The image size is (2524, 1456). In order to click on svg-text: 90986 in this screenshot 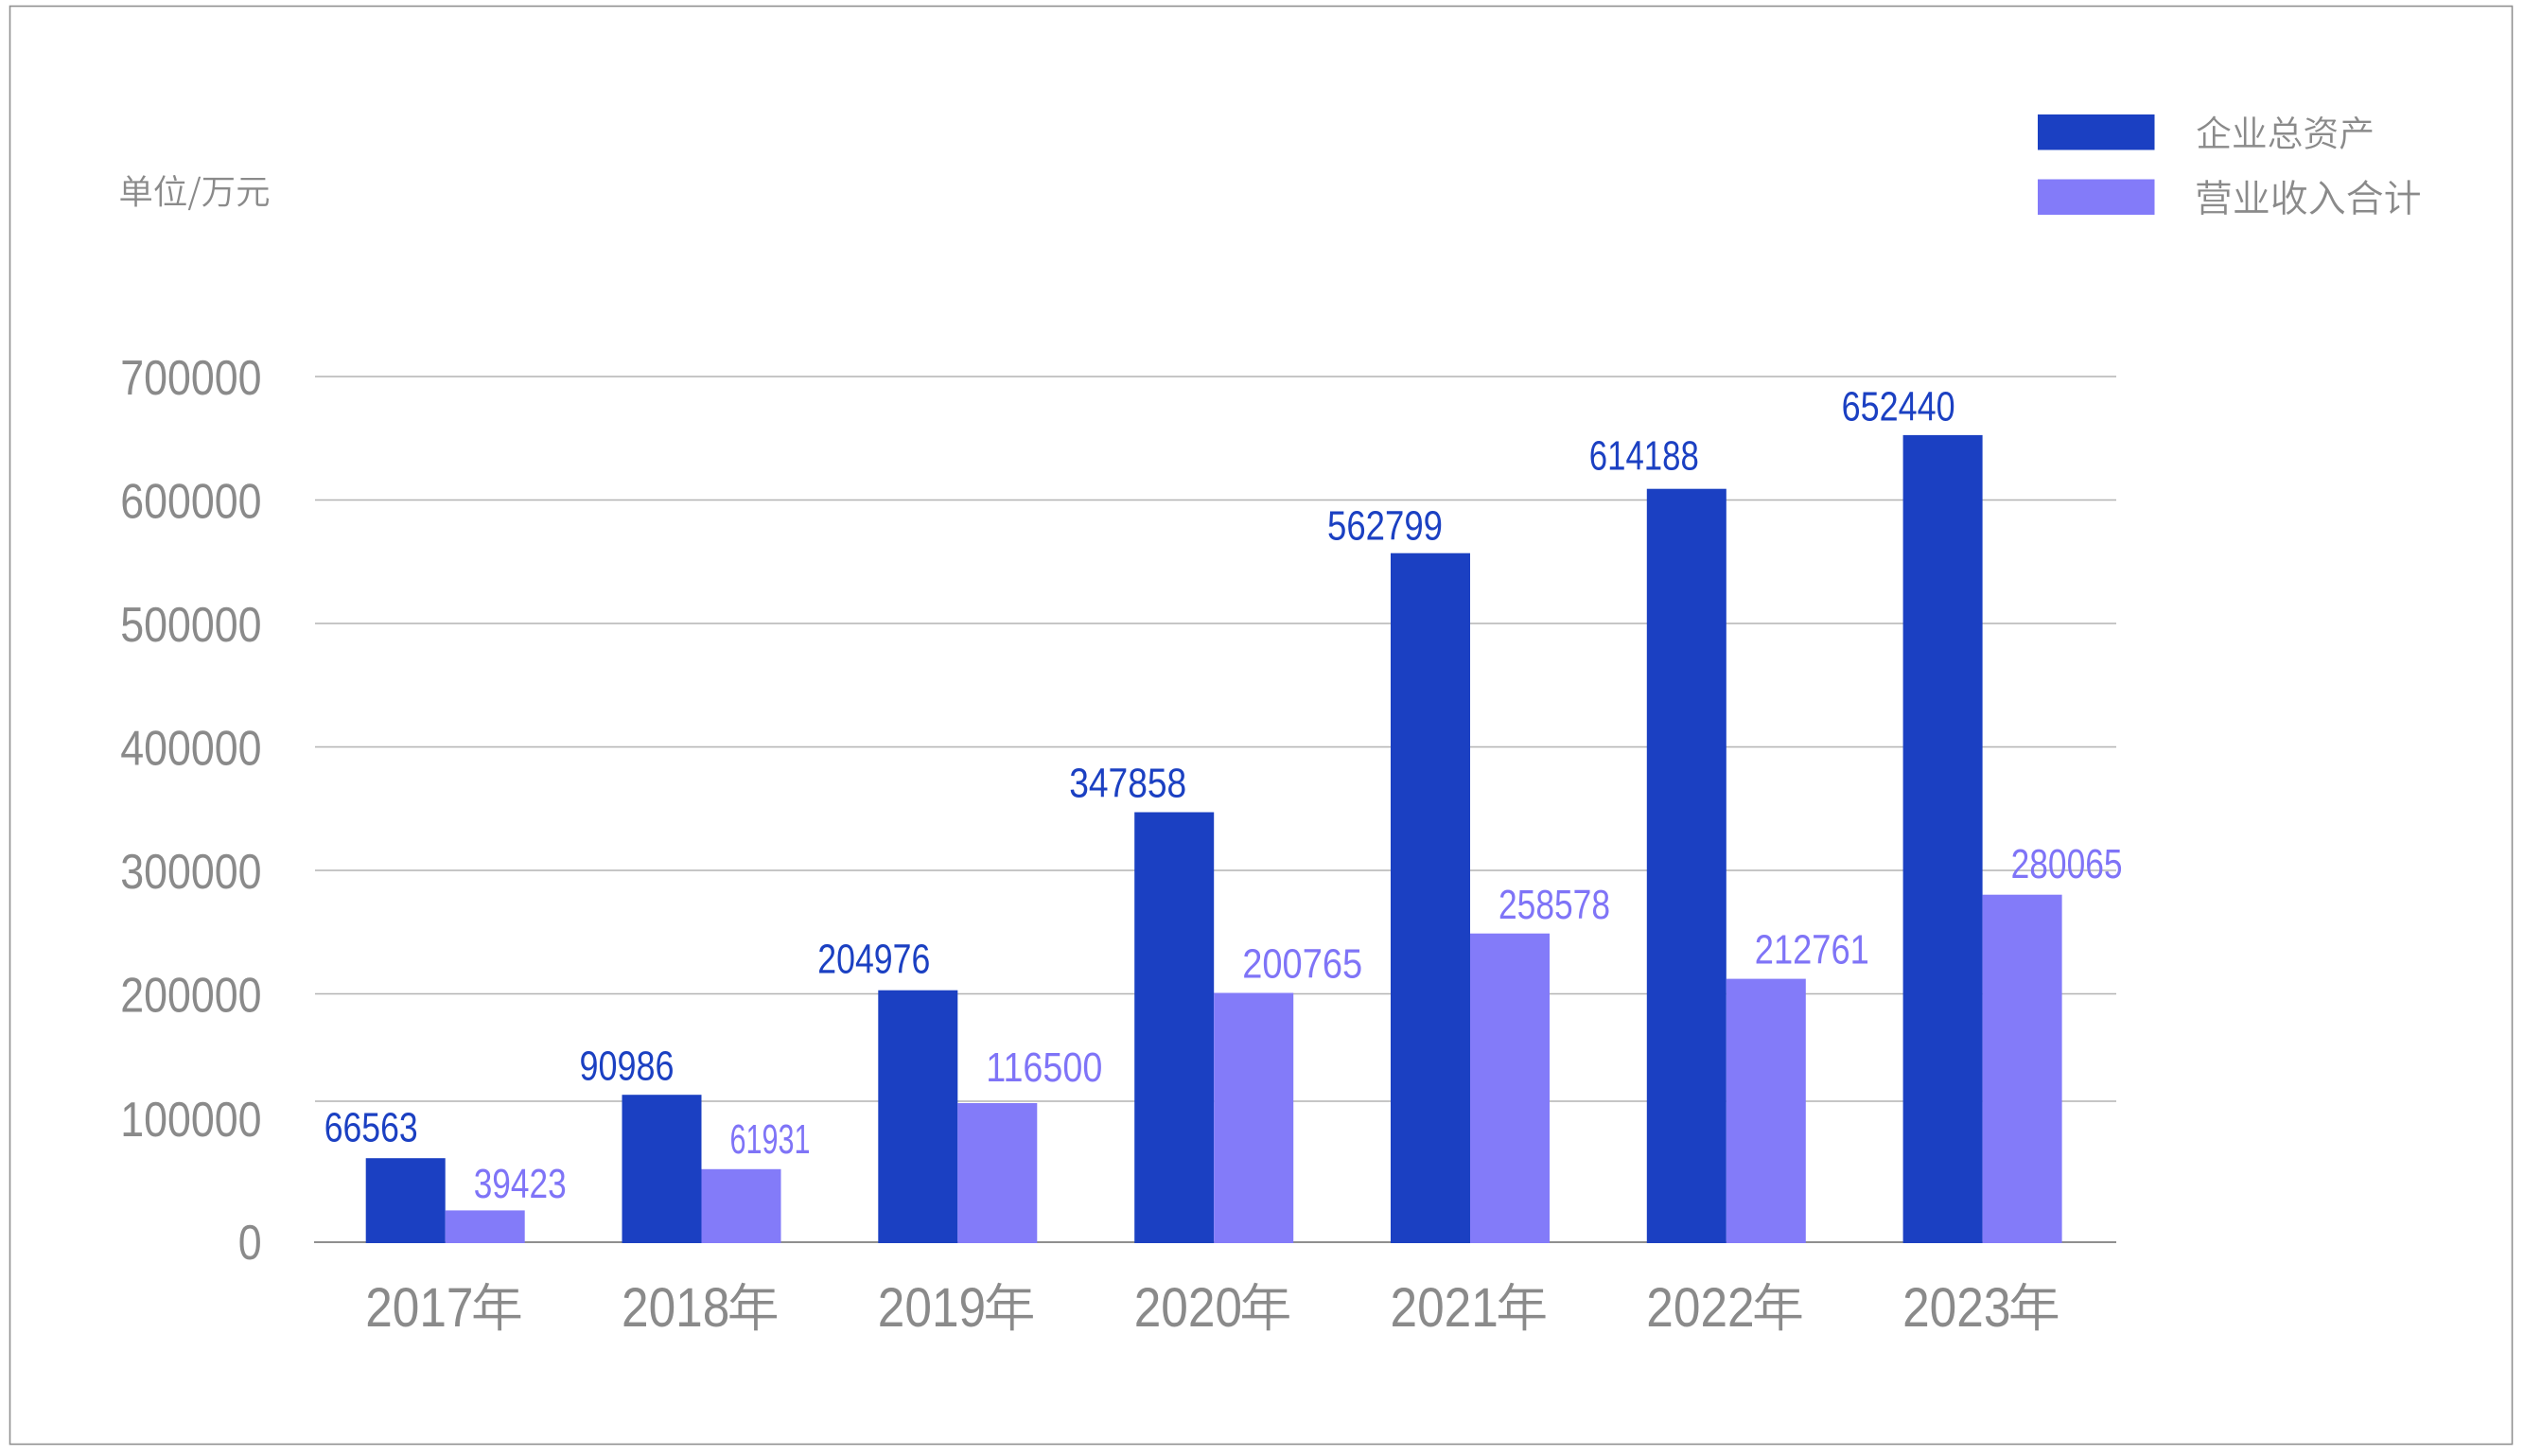, I will do `click(627, 1067)`.